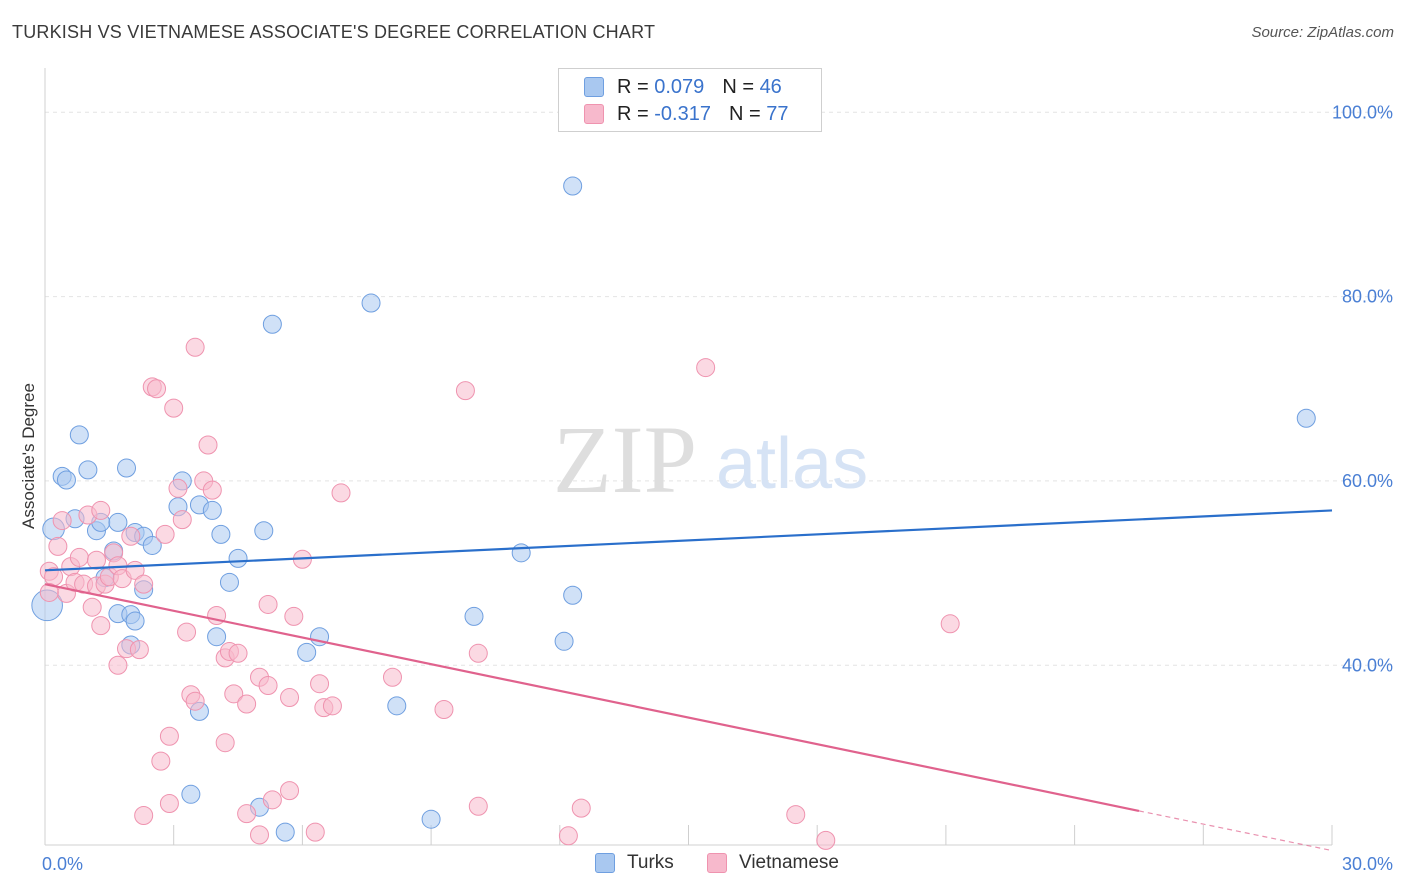  What do you see at coordinates (1322, 32) in the screenshot?
I see `source-label: Source: ZipAtlas.com` at bounding box center [1322, 32].